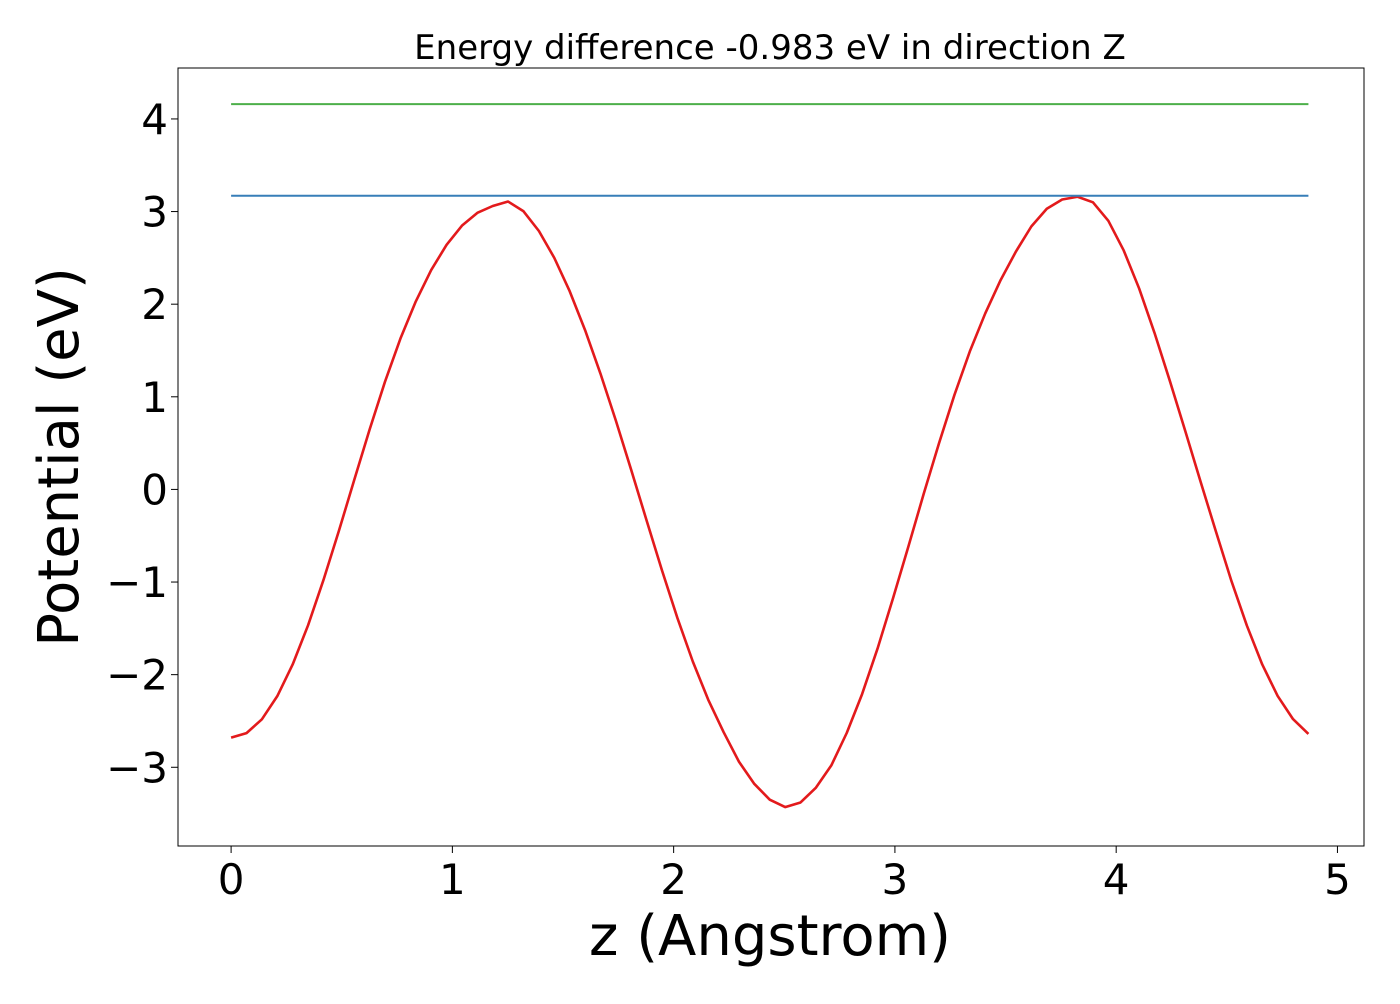 This screenshot has height=1004, width=1400. I want to click on y-tick-label: −2, so click(137, 675).